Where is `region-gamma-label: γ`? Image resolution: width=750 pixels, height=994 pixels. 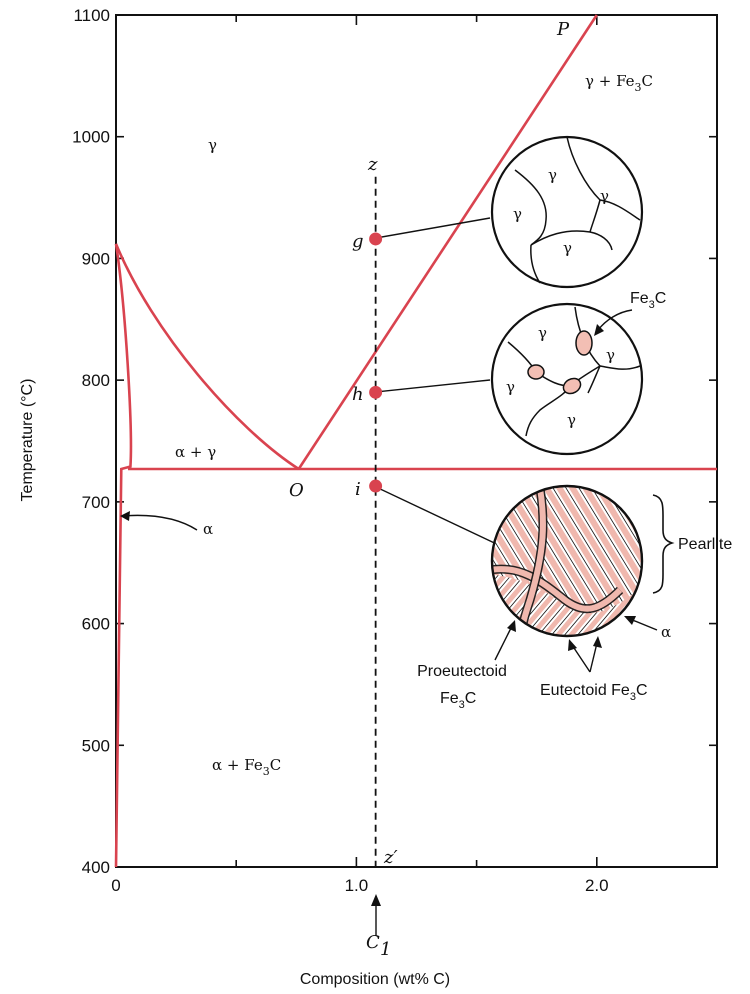
region-gamma-label: γ is located at coordinates (212, 145).